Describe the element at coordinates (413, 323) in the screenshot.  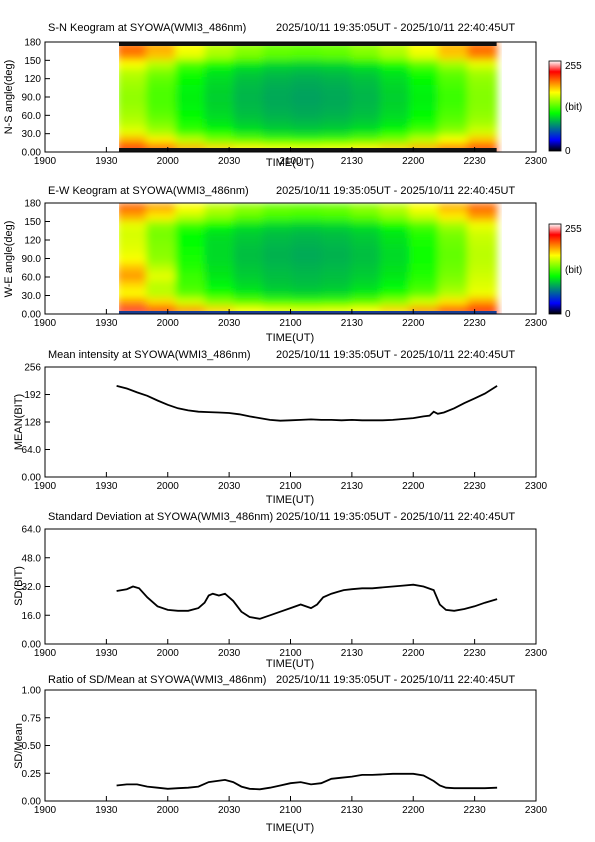
I see `ew-x-tick-label: 2200` at that location.